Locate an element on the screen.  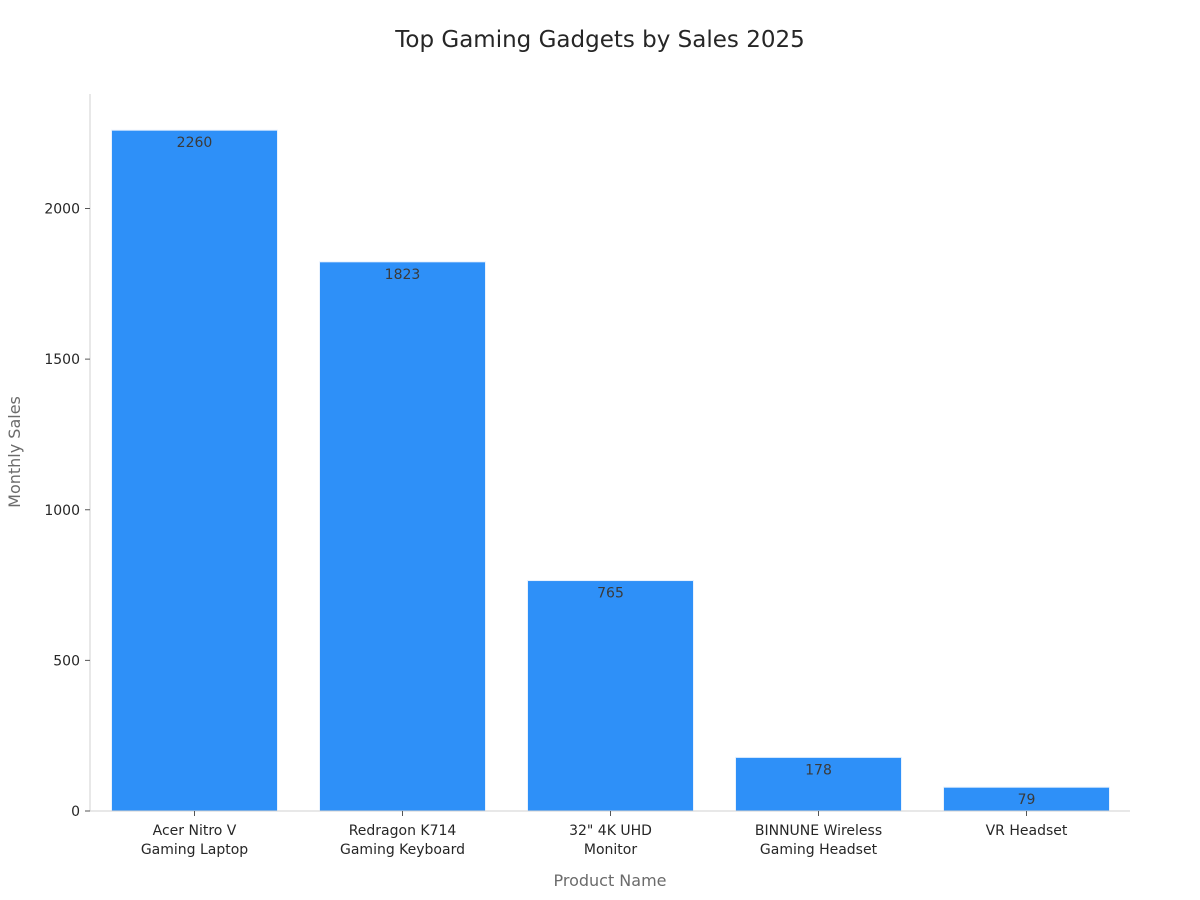
bar-value-label: 2260 is located at coordinates (195, 143).